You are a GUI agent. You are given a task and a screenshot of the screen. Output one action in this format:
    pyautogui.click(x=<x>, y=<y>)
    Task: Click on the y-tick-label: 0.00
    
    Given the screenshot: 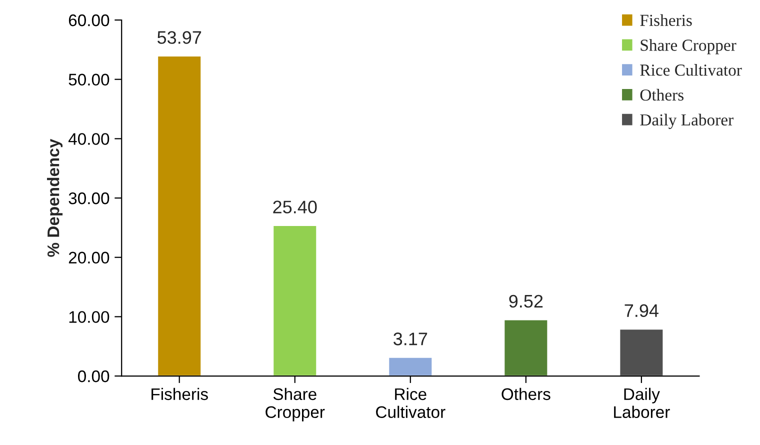 What is the action you would take?
    pyautogui.click(x=94, y=376)
    